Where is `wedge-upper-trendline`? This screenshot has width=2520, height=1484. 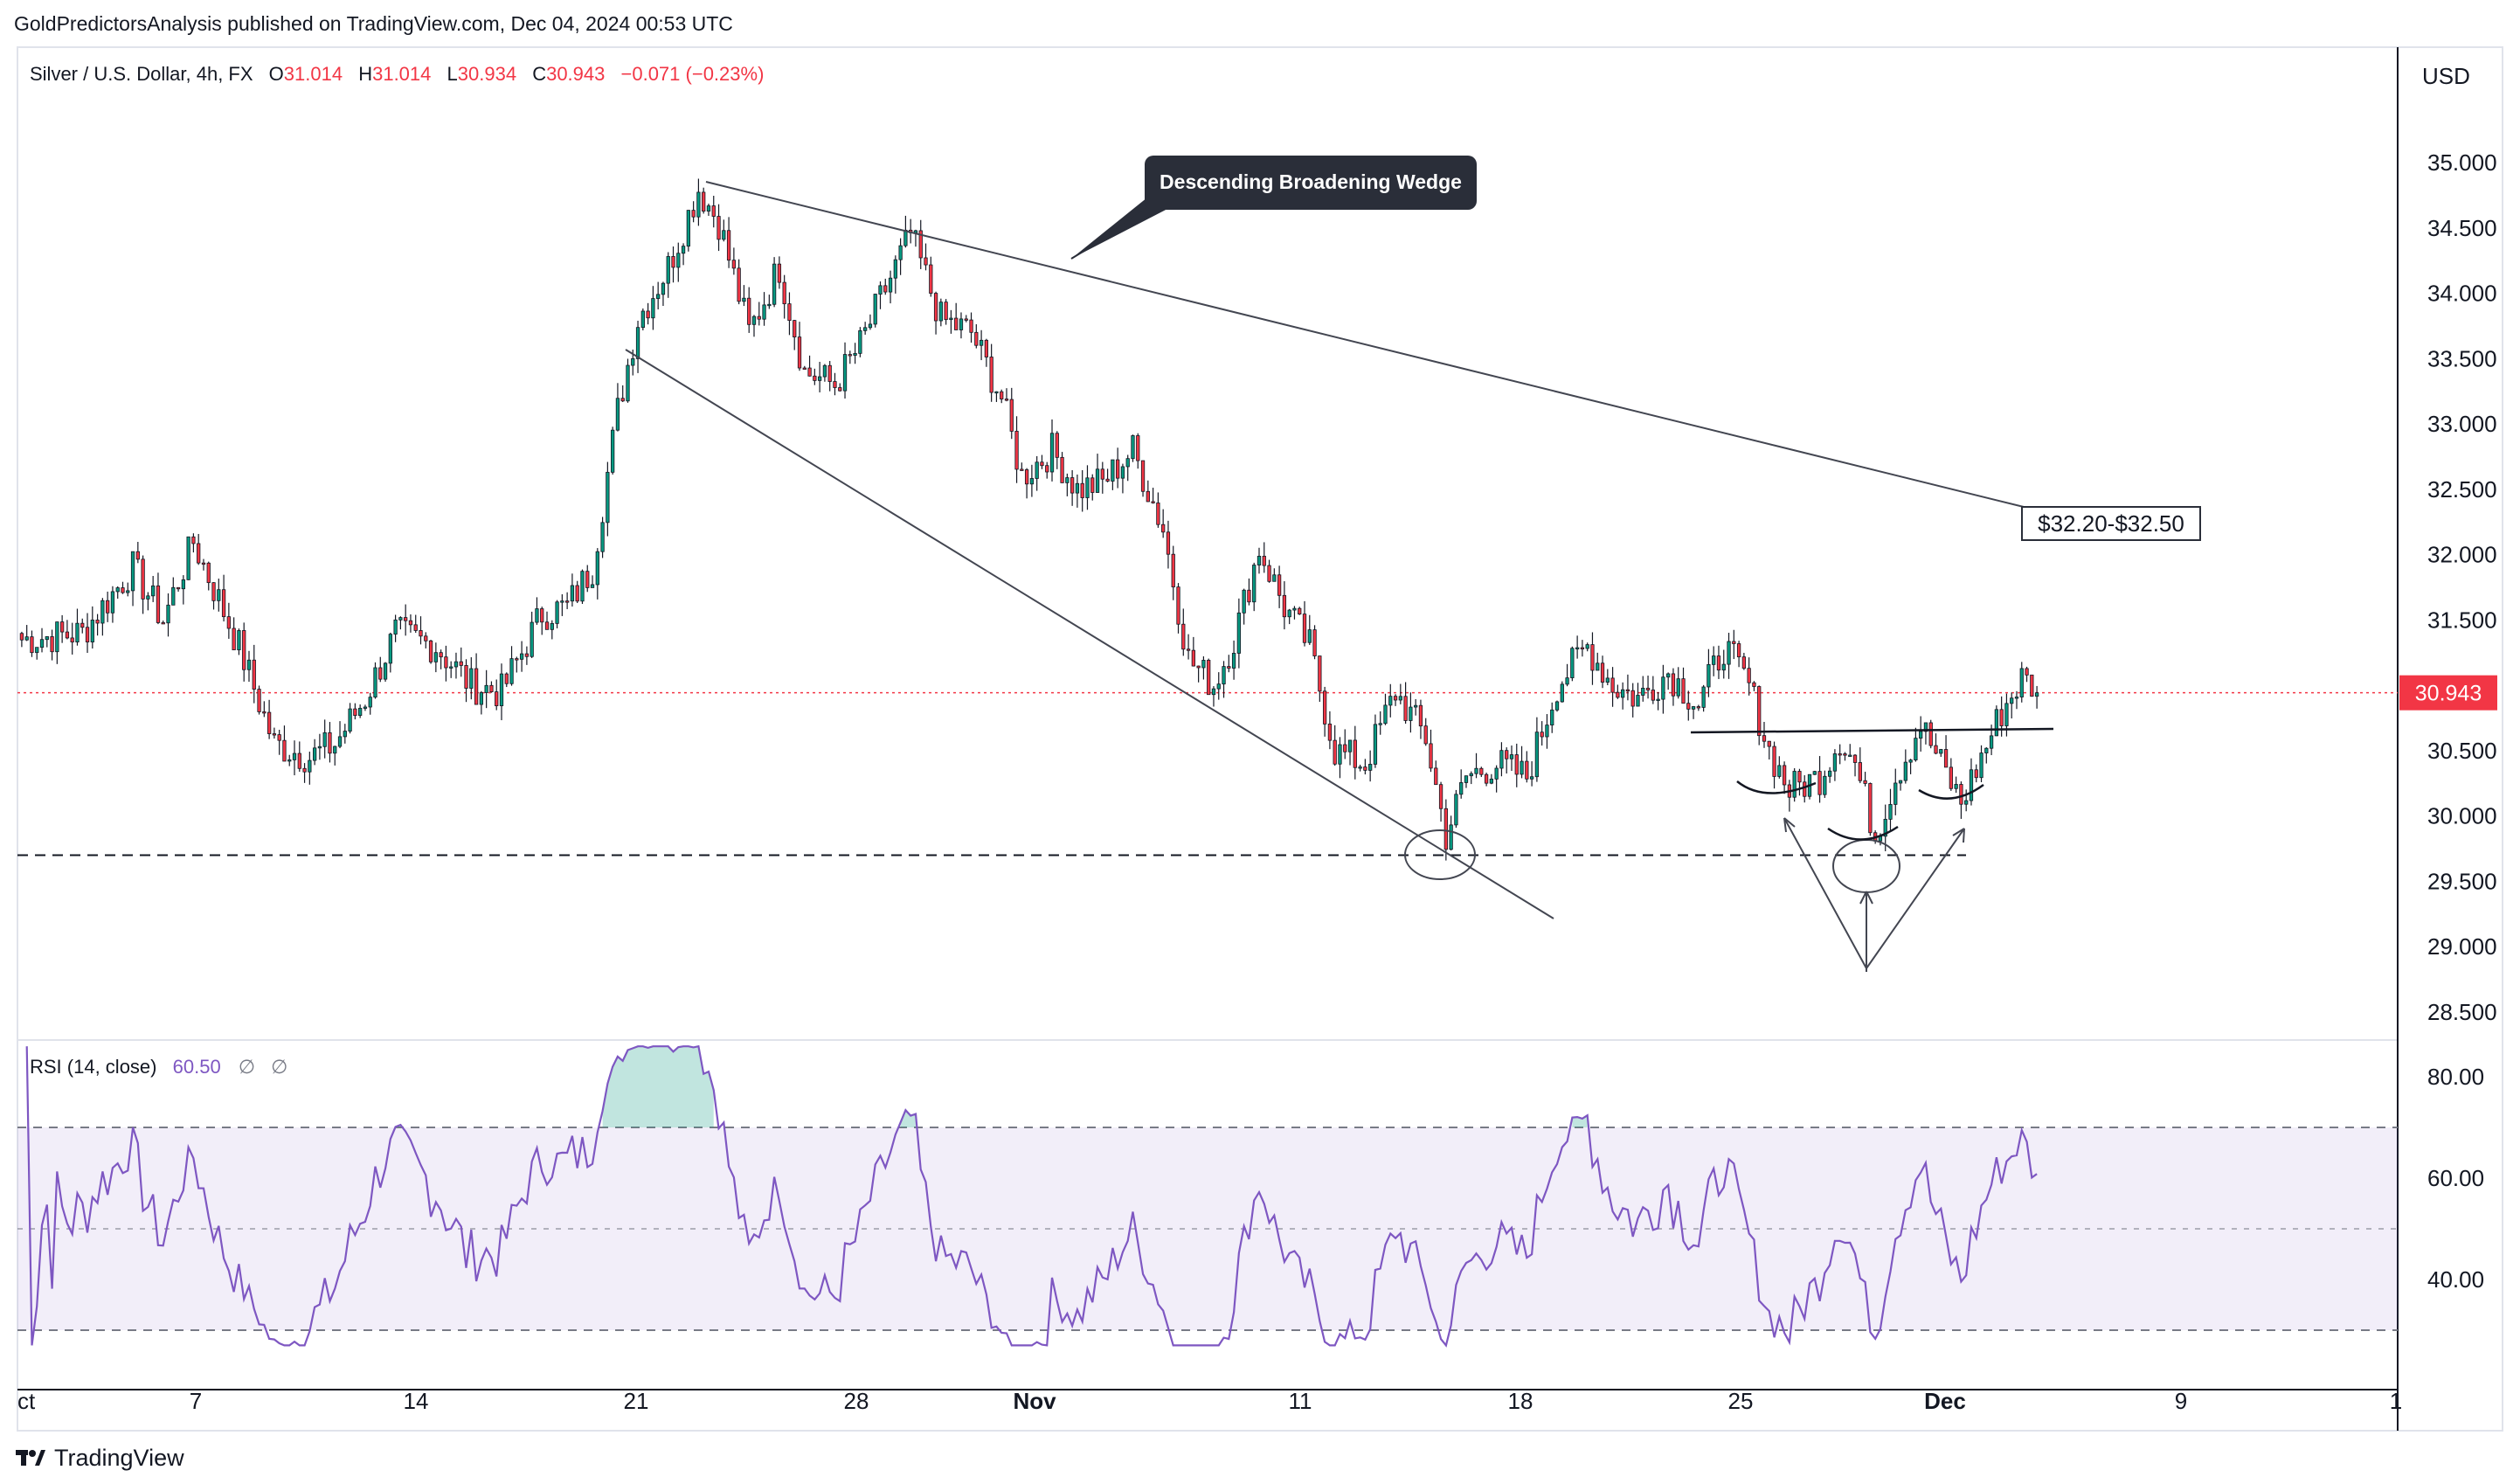
wedge-upper-trendline is located at coordinates (1365, 344).